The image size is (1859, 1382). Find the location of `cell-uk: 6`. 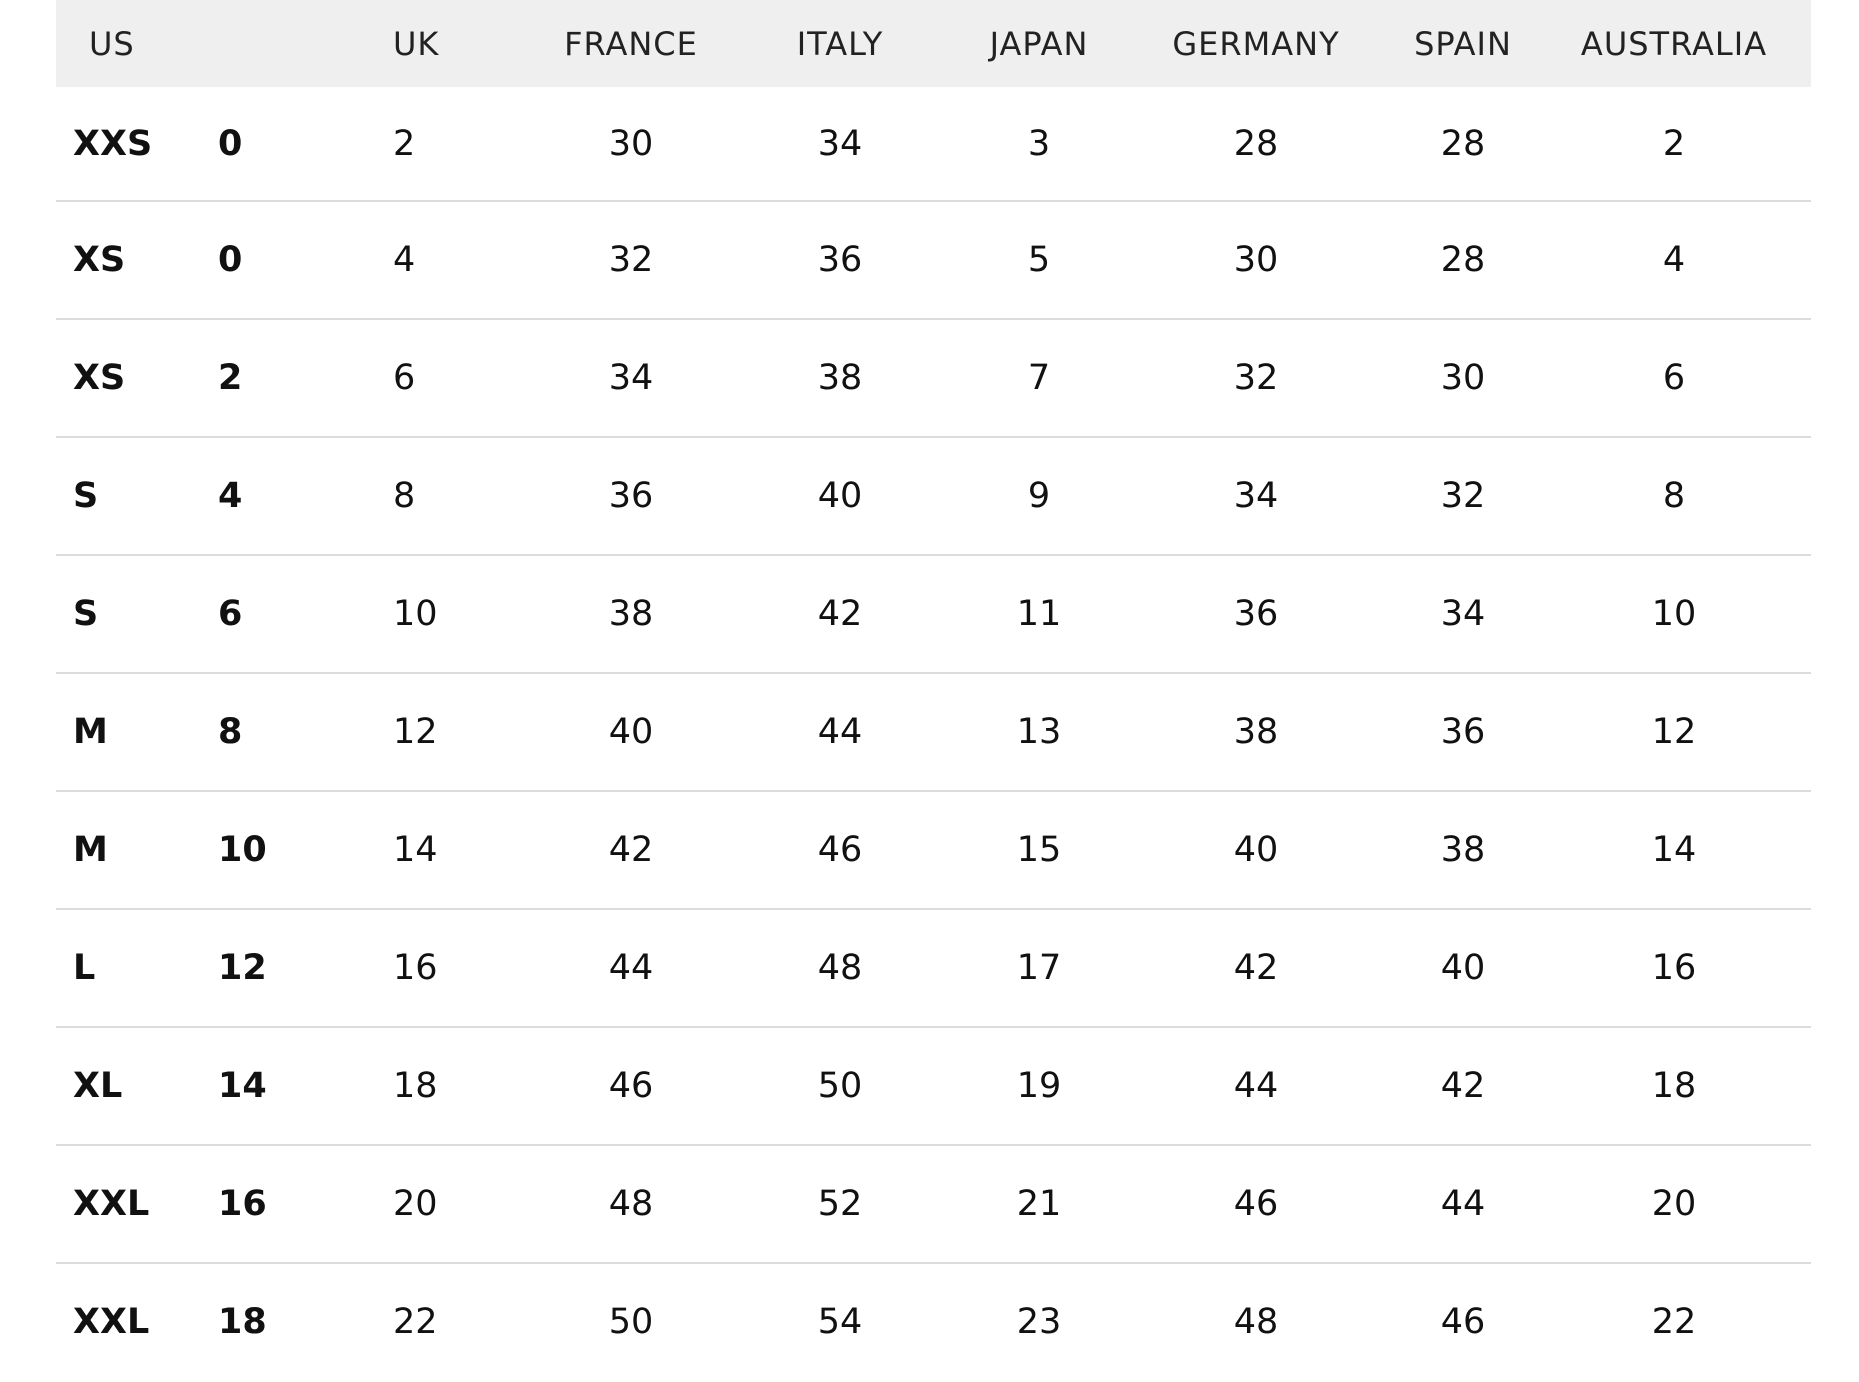

cell-uk: 6 is located at coordinates (404, 378).